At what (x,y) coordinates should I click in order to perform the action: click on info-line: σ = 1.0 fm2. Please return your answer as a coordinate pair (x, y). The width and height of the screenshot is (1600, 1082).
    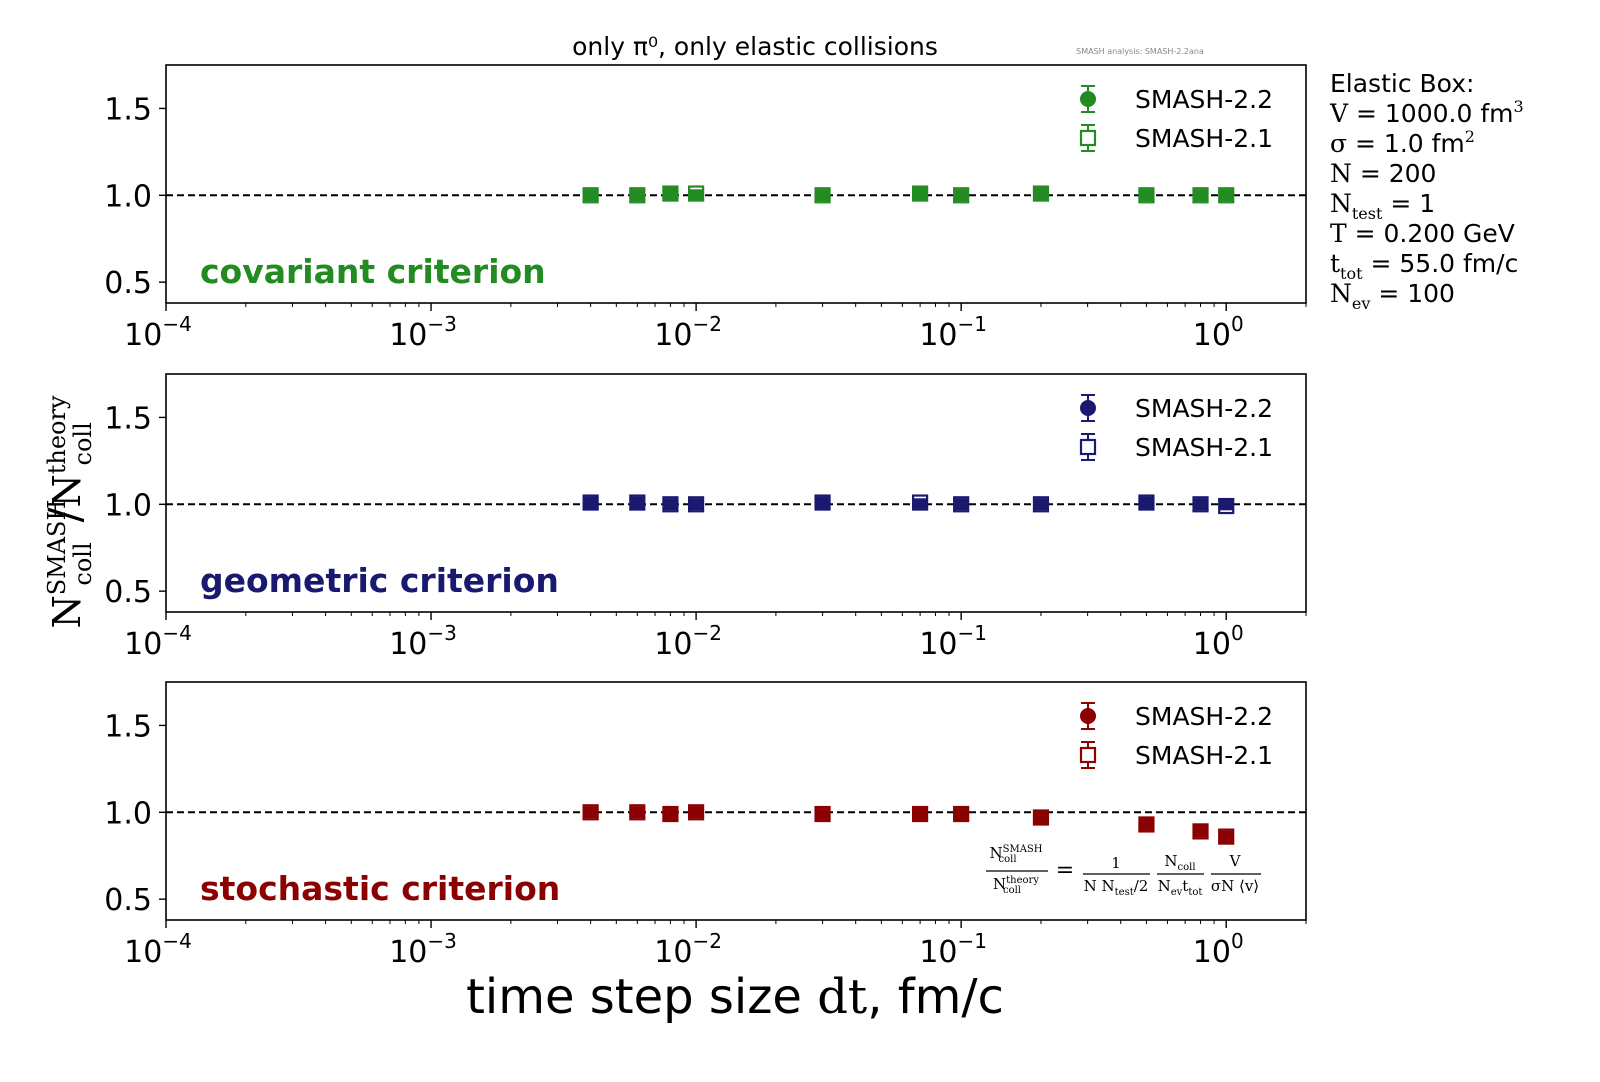
    Looking at the image, I should click on (1402, 142).